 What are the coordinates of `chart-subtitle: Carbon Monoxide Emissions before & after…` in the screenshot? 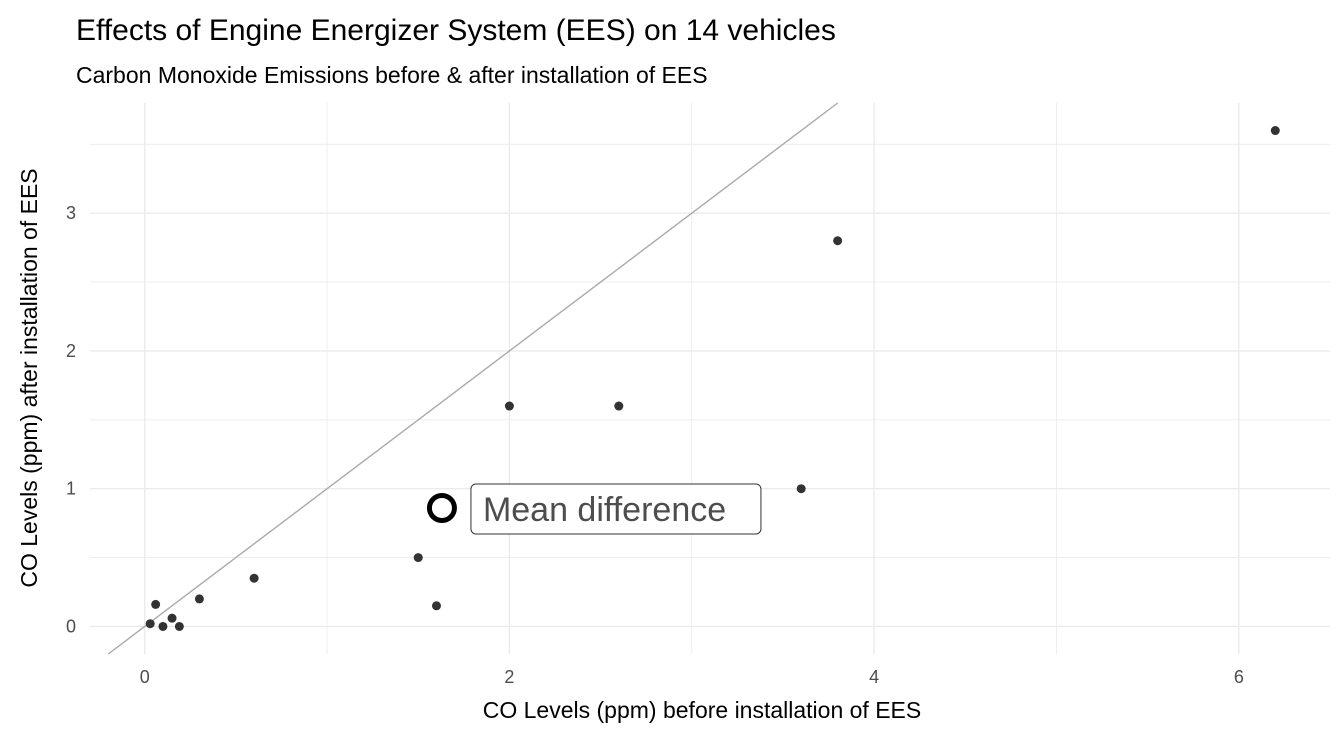 It's located at (392, 75).